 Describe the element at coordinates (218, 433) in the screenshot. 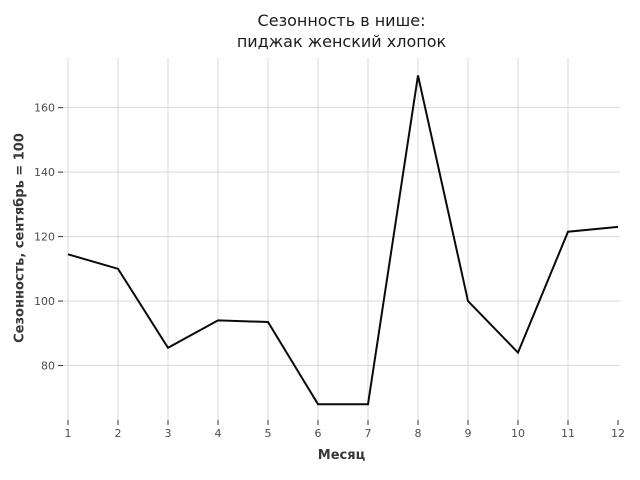

I see `x-tick-label: 4` at that location.